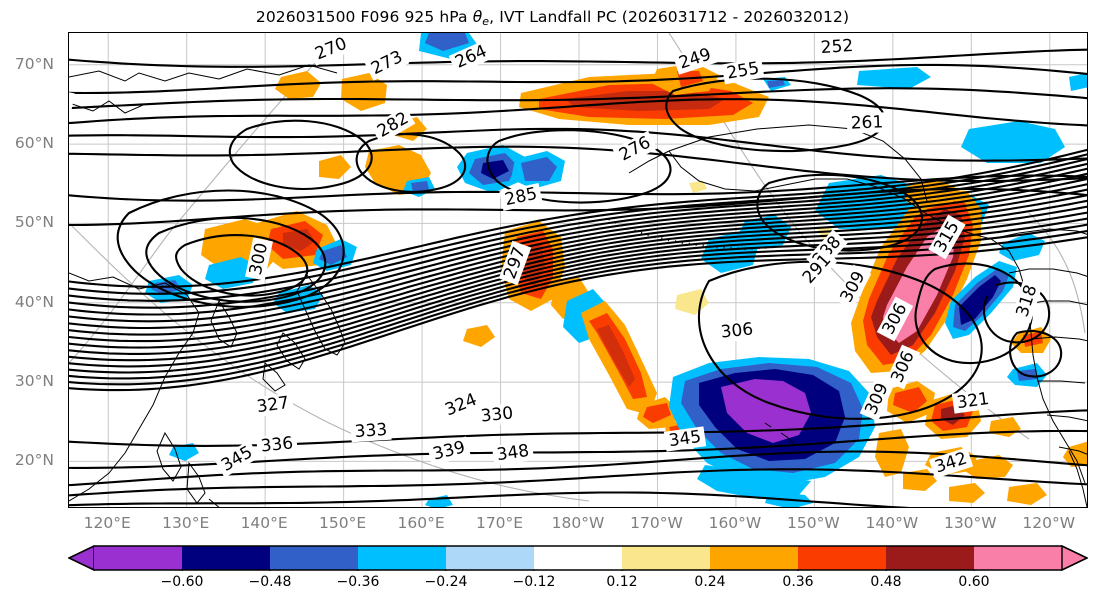 The height and width of the screenshot is (606, 1105). I want to click on title-level: 925 hPa, so click(436, 17).